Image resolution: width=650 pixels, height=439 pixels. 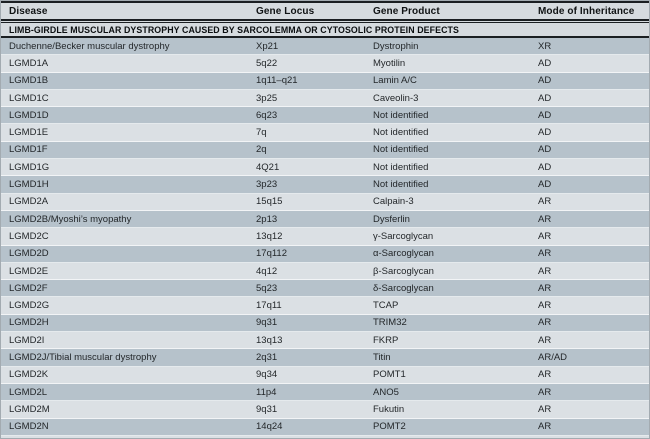 What do you see at coordinates (267, 357) in the screenshot?
I see `cell-gene-locus: 2q31` at bounding box center [267, 357].